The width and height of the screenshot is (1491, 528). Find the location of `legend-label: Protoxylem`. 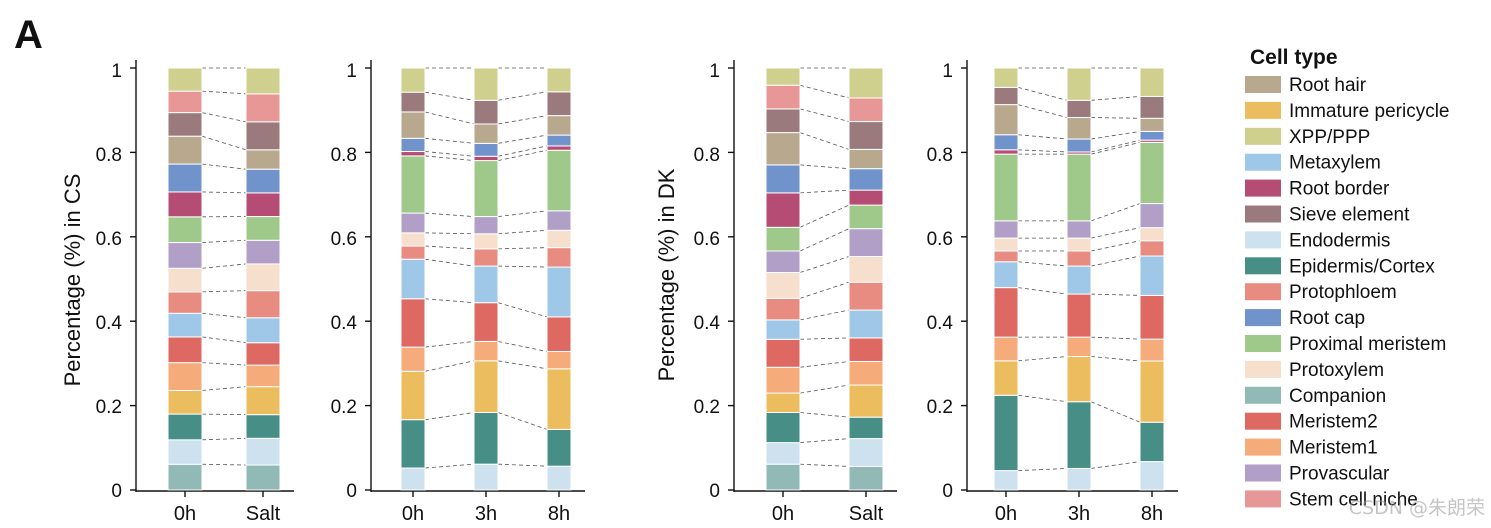

legend-label: Protoxylem is located at coordinates (1336, 370).